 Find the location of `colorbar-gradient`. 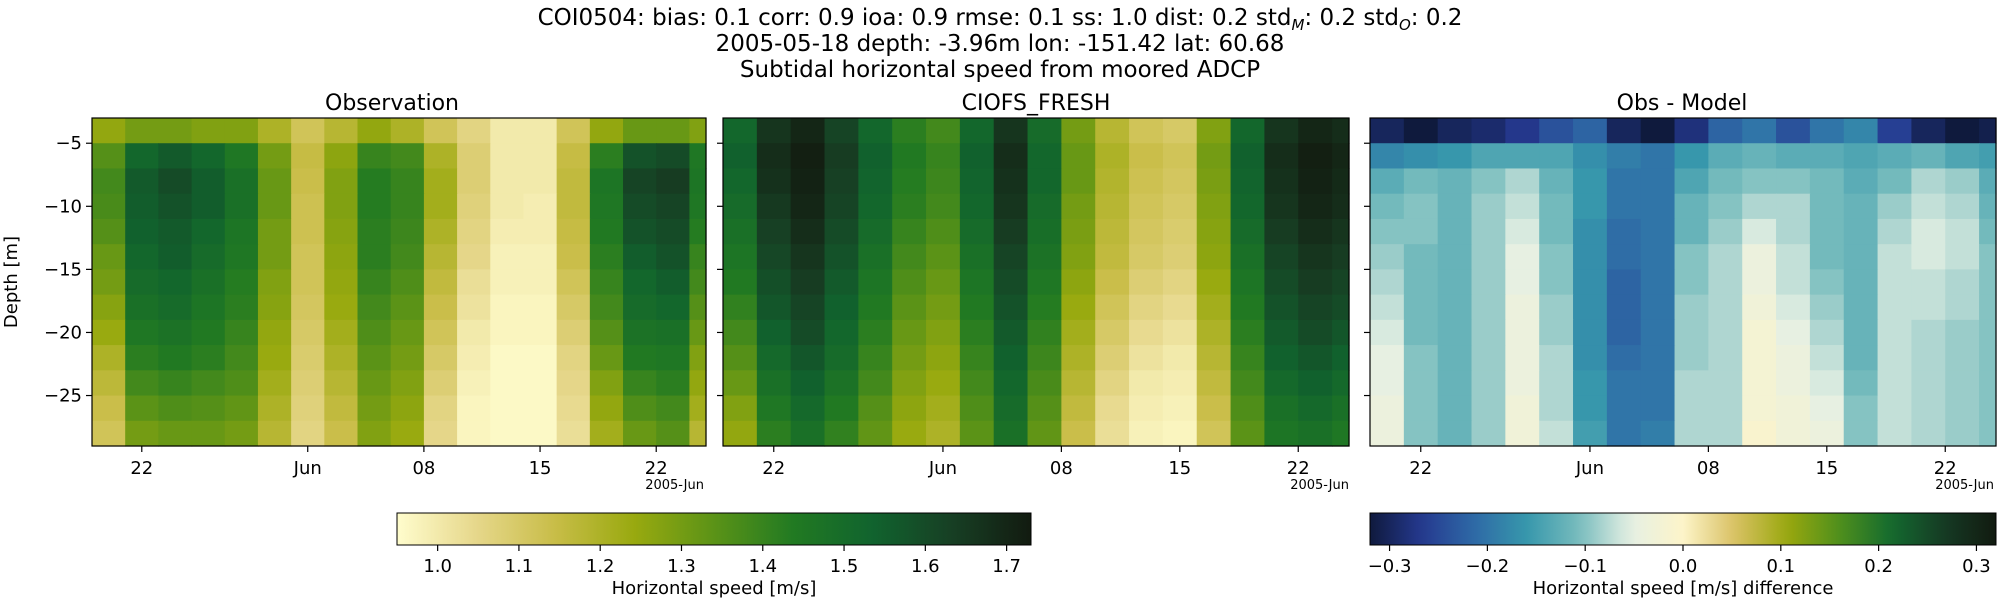

colorbar-gradient is located at coordinates (714, 529).